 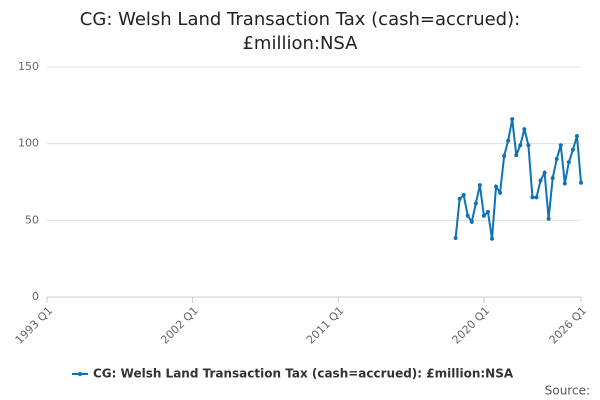 I want to click on source: Source:, so click(x=567, y=391).